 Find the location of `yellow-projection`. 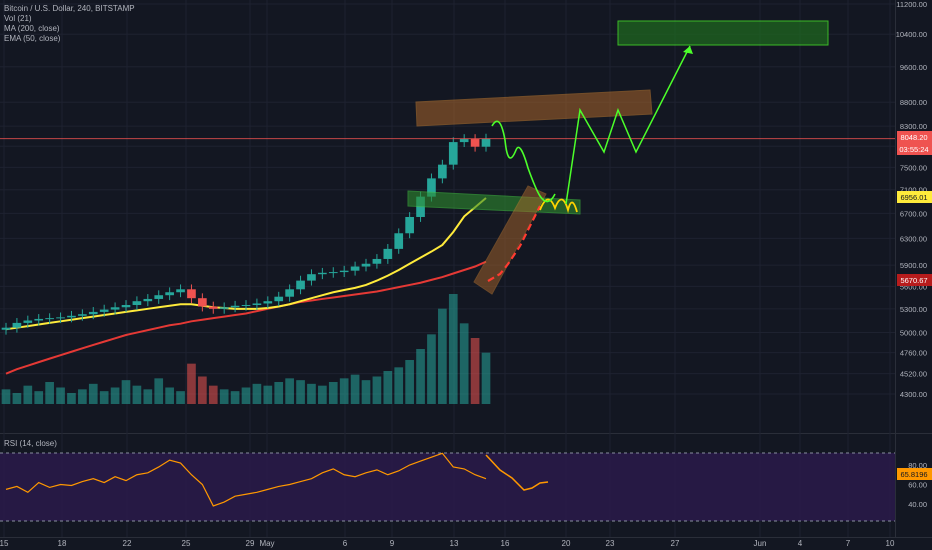

yellow-projection is located at coordinates (558, 206).